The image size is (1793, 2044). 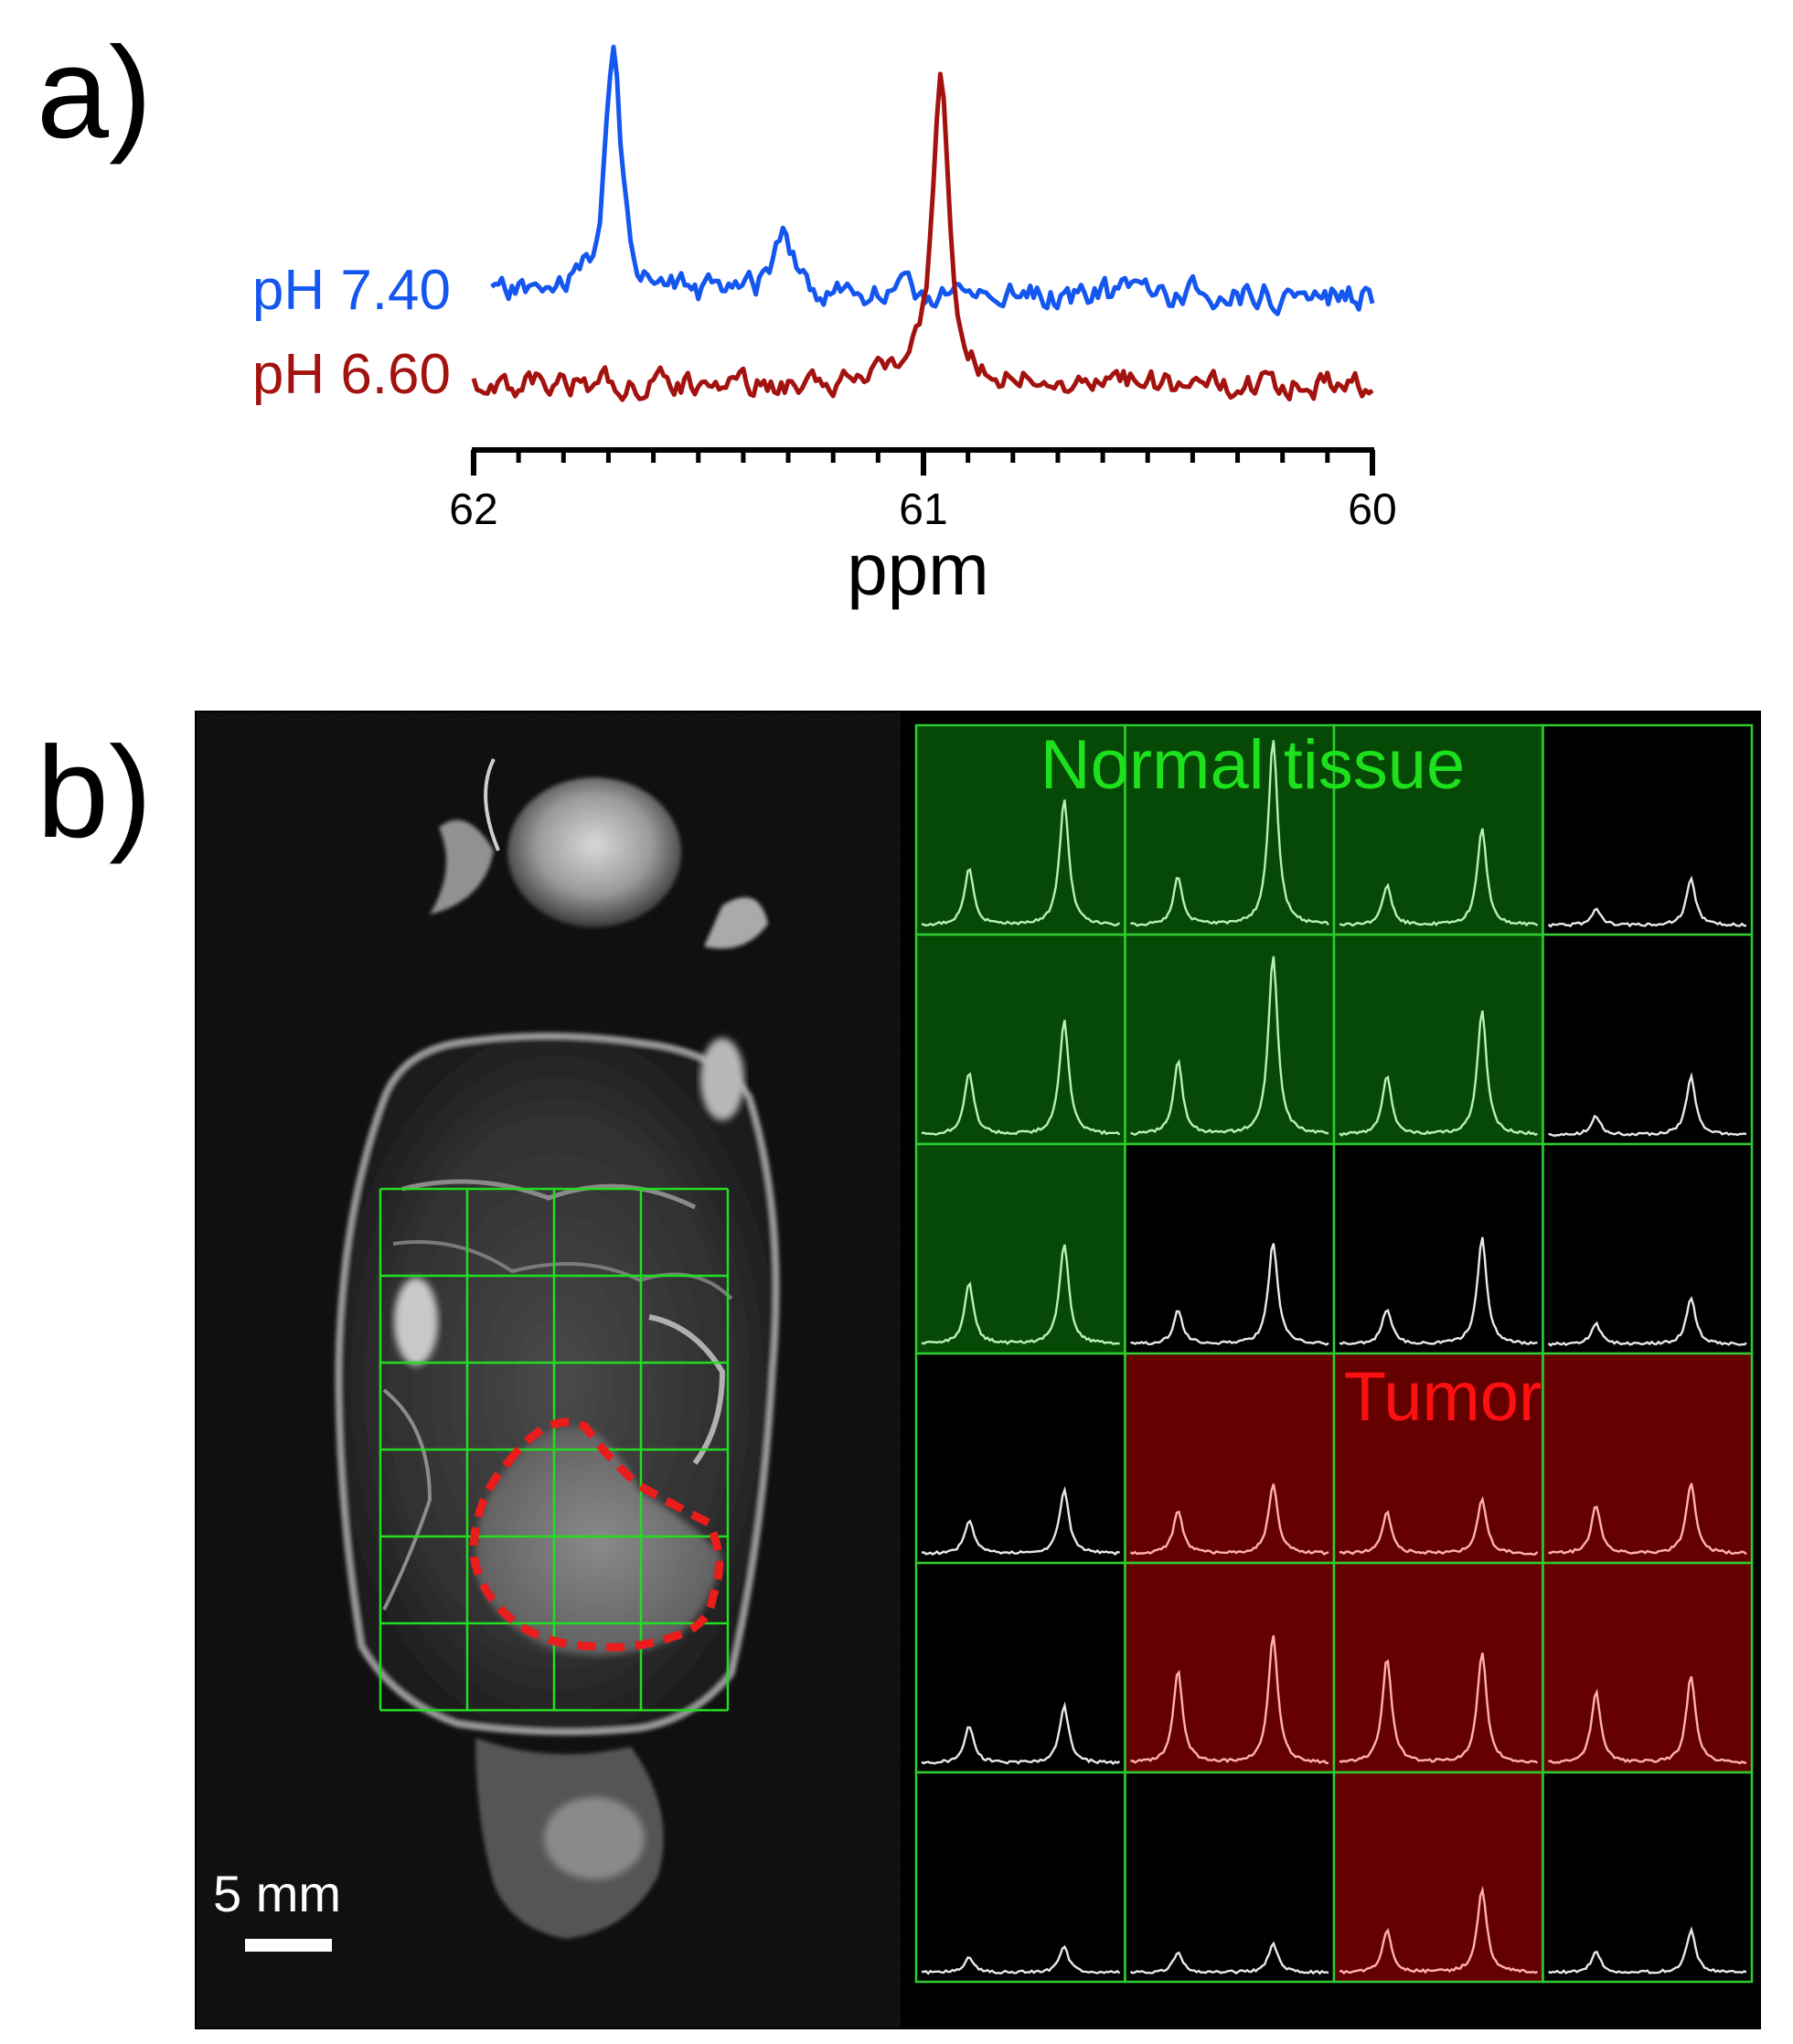 What do you see at coordinates (277, 1893) in the screenshot?
I see `scale-bar-label: 5 mm` at bounding box center [277, 1893].